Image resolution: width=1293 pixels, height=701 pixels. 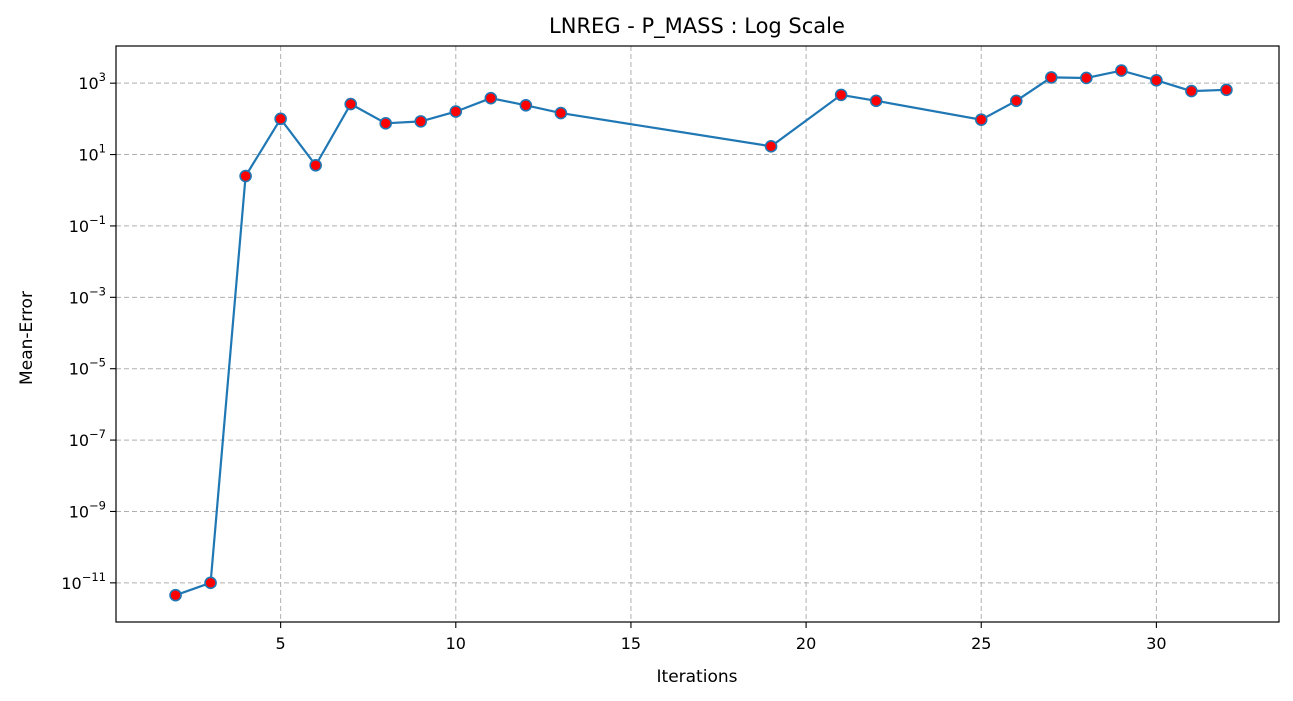 What do you see at coordinates (87, 509) in the screenshot?
I see `y-tick-label: 10⁻⁹` at bounding box center [87, 509].